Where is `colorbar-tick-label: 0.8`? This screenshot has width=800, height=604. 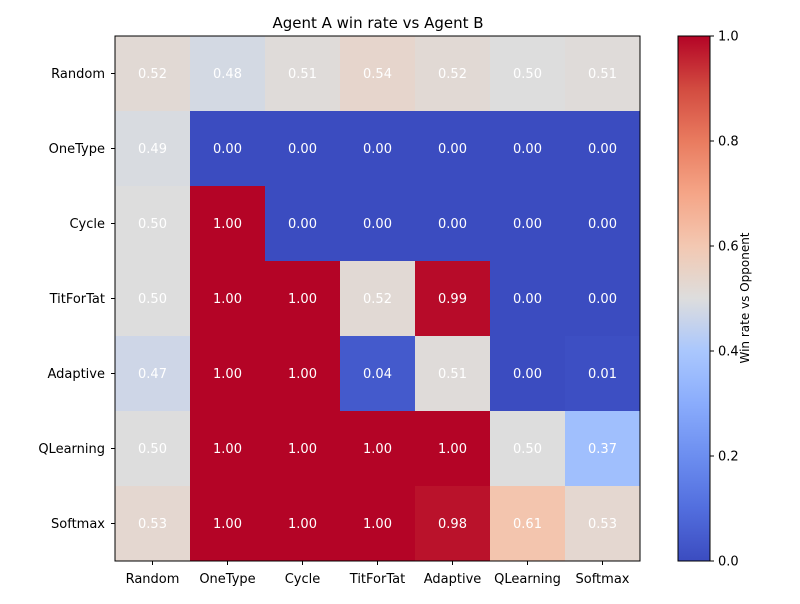
colorbar-tick-label: 0.8 is located at coordinates (728, 142).